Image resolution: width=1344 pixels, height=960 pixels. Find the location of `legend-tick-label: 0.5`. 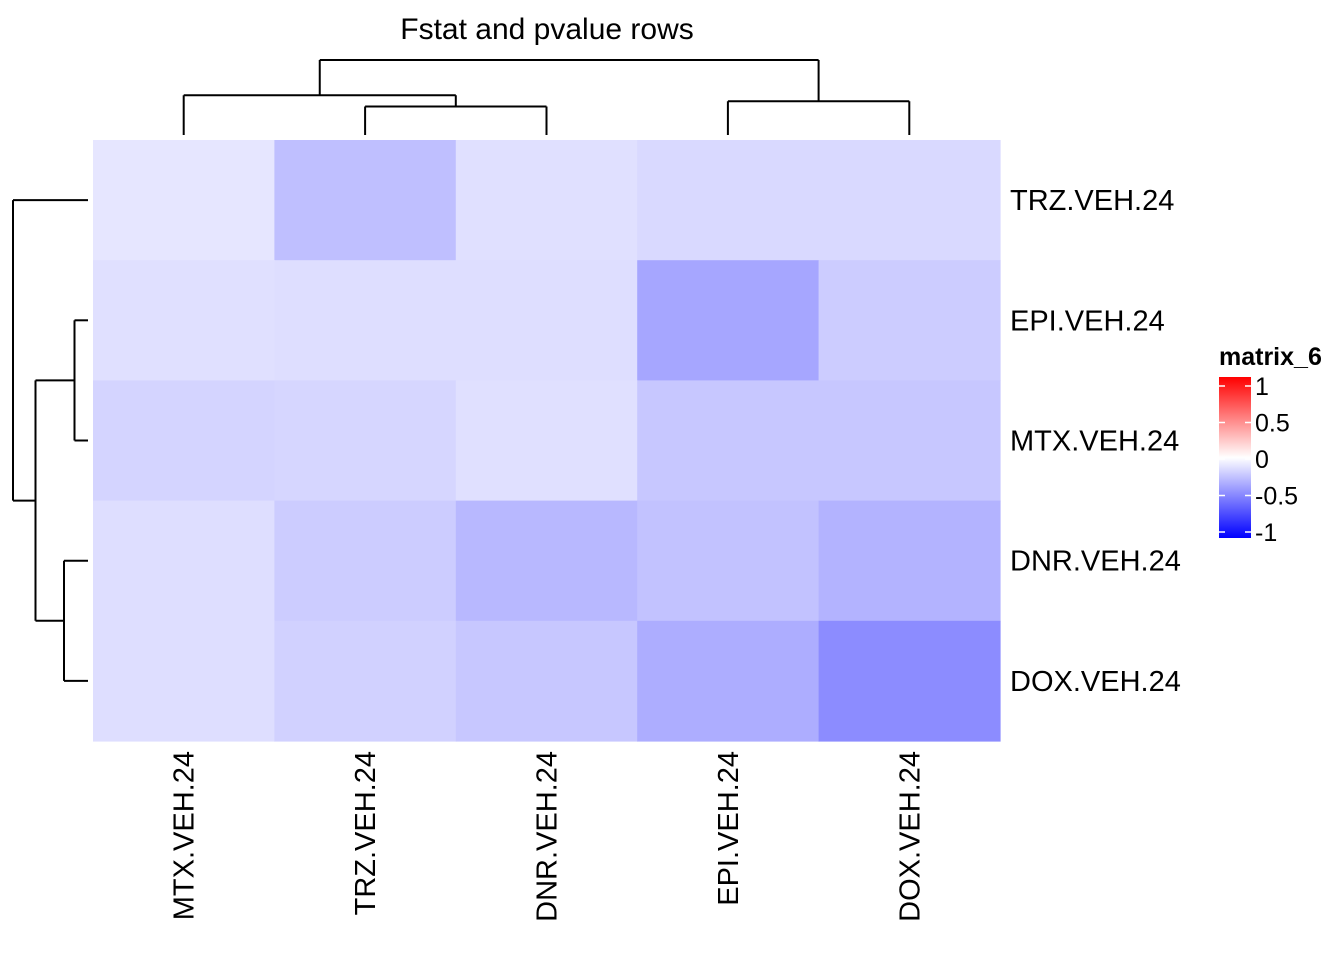

legend-tick-label: 0.5 is located at coordinates (1272, 424).